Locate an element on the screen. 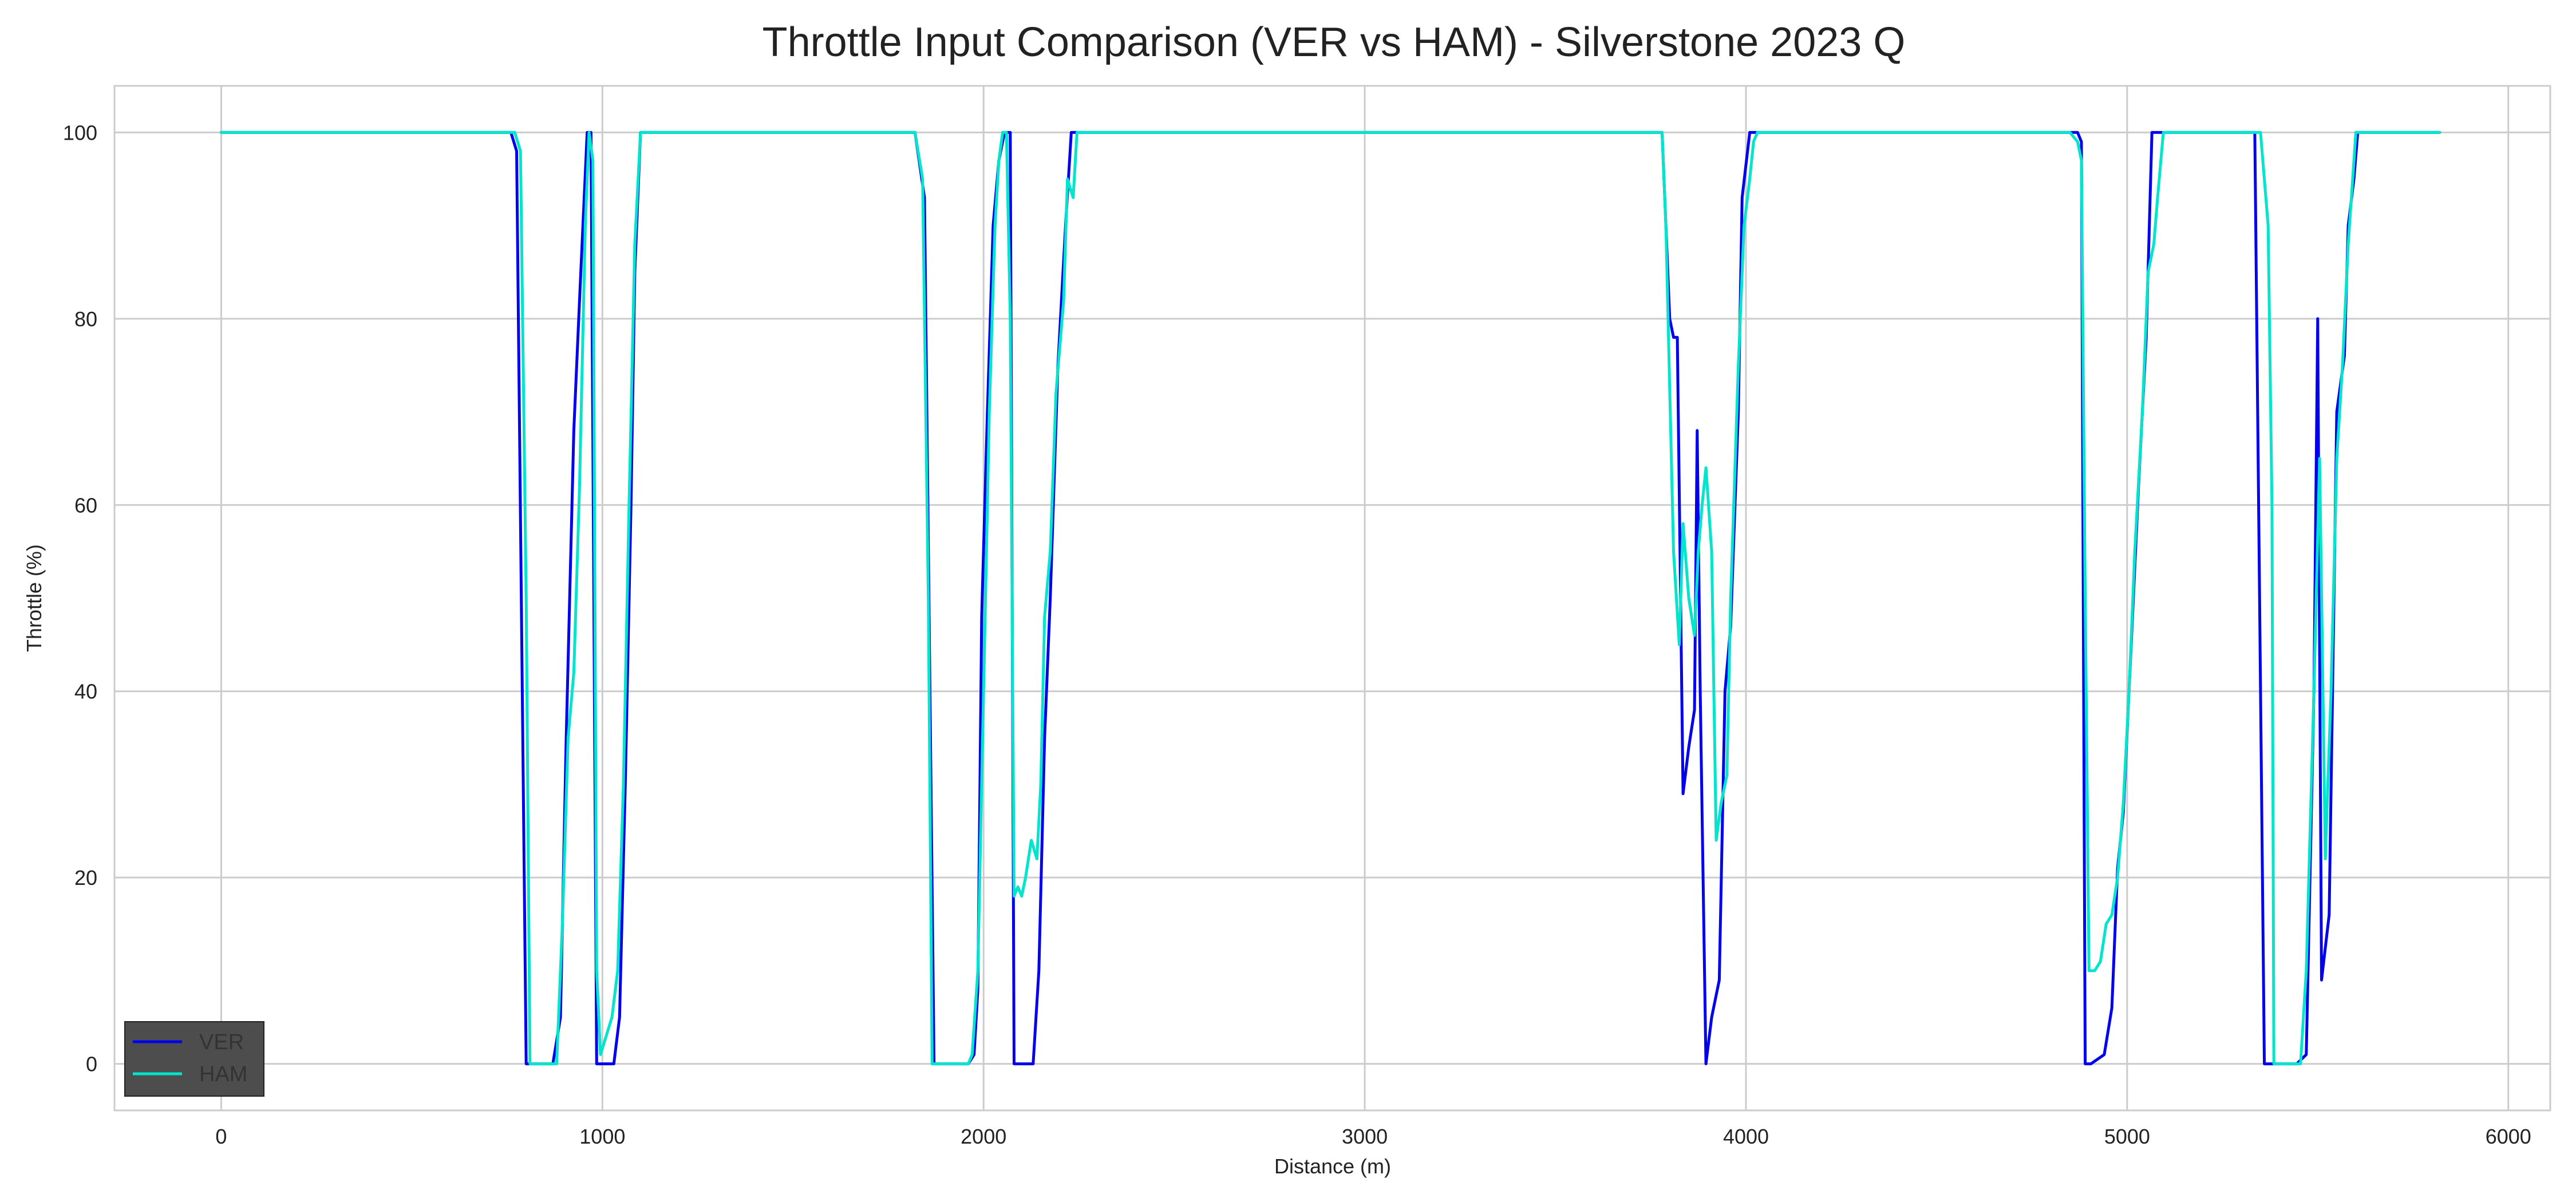  y-tick-label: 60 is located at coordinates (85, 505).